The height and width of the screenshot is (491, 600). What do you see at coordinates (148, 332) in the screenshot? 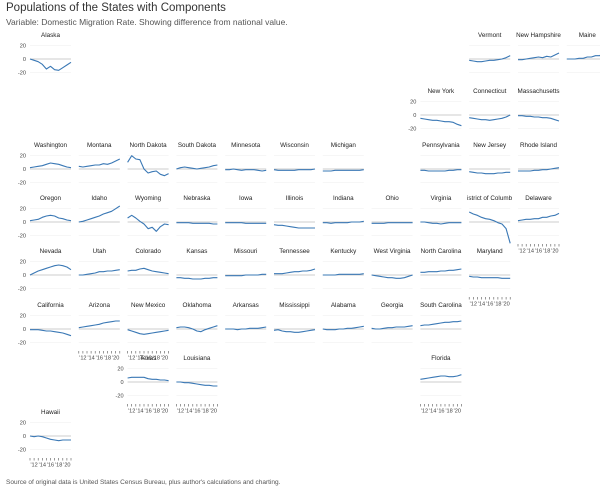
I see `panel-new-mexico: New Mexico '12'14'16'18'20` at bounding box center [148, 332].